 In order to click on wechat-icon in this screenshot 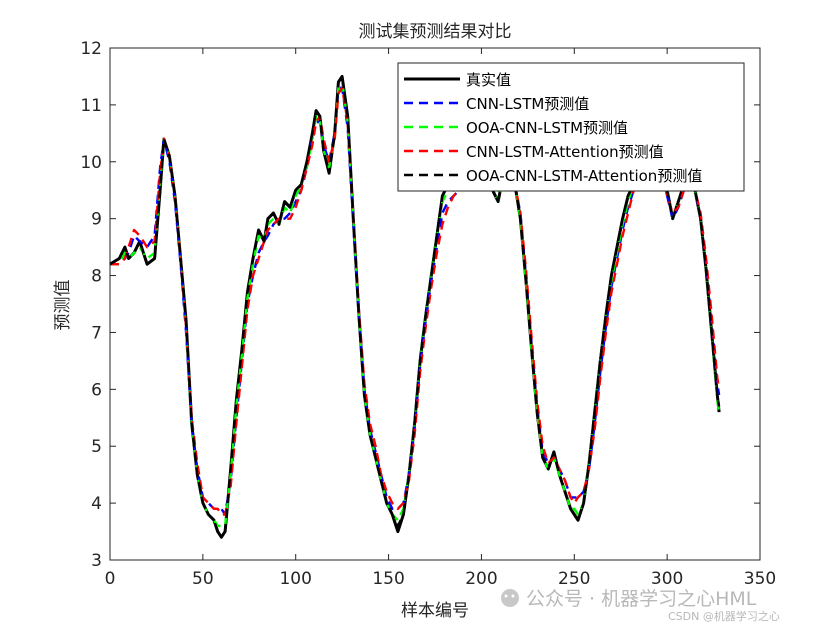, I will do `click(510, 598)`.